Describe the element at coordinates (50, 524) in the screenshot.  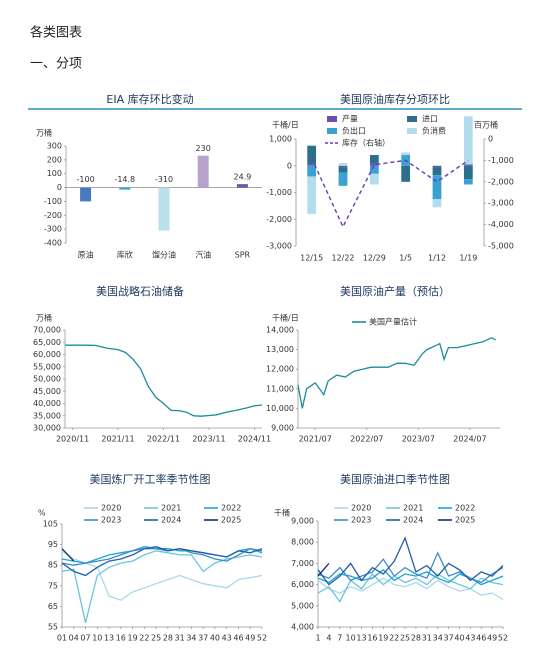
I see `y-tick-label: 105` at that location.